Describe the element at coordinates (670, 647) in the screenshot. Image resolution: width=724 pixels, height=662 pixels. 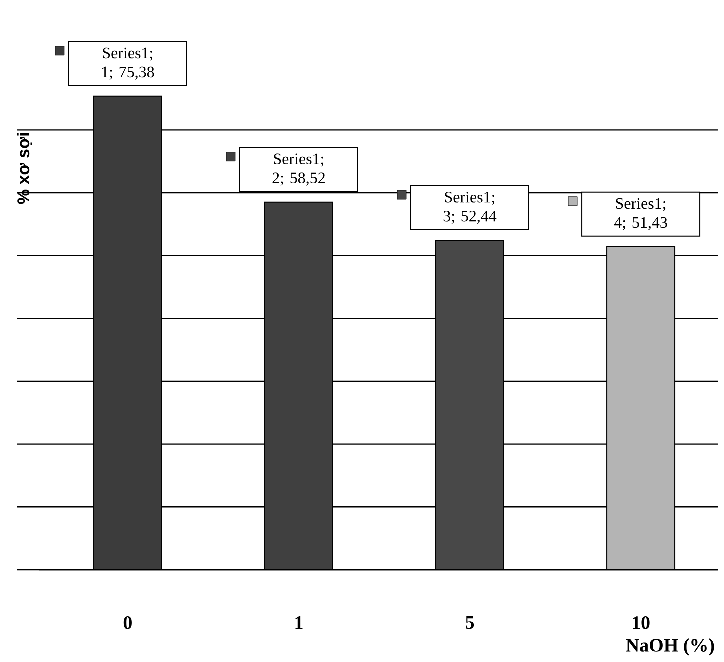
I see `x-axis-title: NaOH (%)` at that location.